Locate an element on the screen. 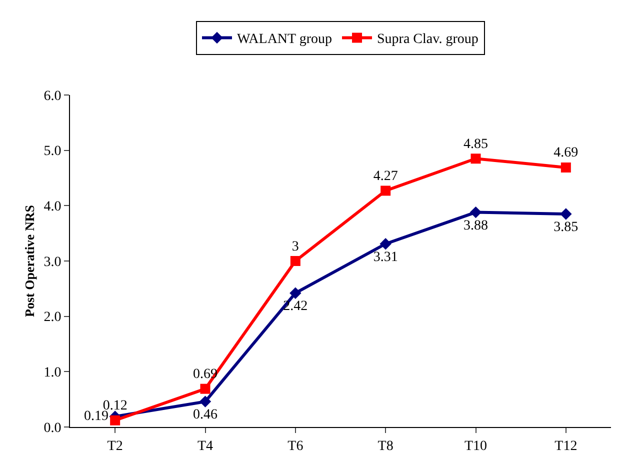 Image resolution: width=631 pixels, height=462 pixels. x-tick-label: T10 is located at coordinates (476, 446).